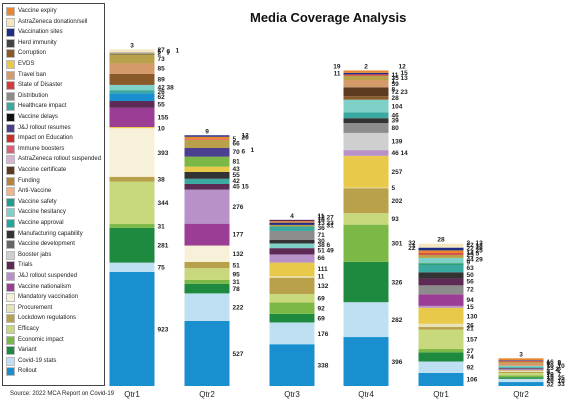 The image size is (580, 401). Describe the element at coordinates (34, 86) in the screenshot. I see `legend-item: State of Disaster` at that location.